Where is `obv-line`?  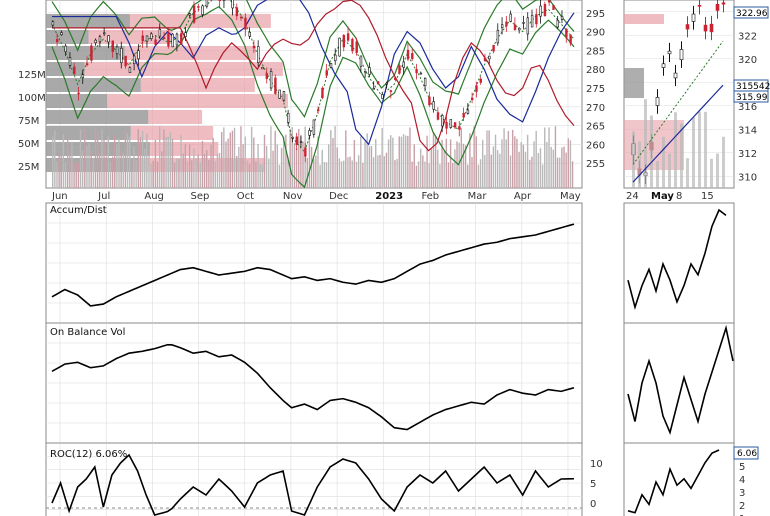 obv-line is located at coordinates (313, 387).